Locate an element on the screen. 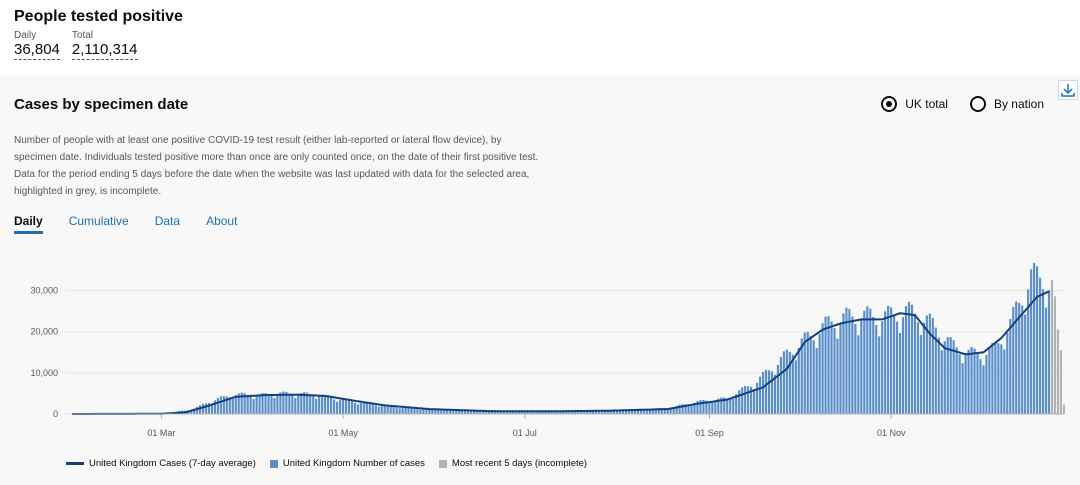 The image size is (1080, 485). incomplete-bar is located at coordinates (1058, 371).